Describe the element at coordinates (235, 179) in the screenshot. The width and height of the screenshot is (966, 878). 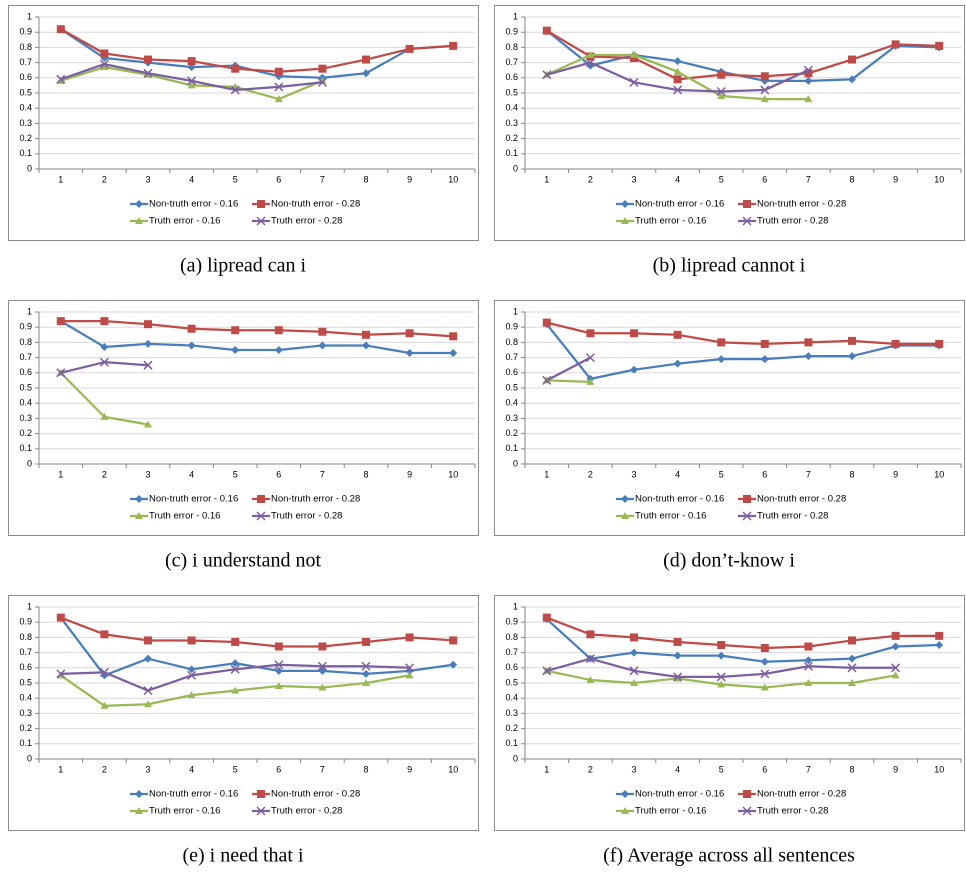
I see `x-tick-label: 5` at that location.